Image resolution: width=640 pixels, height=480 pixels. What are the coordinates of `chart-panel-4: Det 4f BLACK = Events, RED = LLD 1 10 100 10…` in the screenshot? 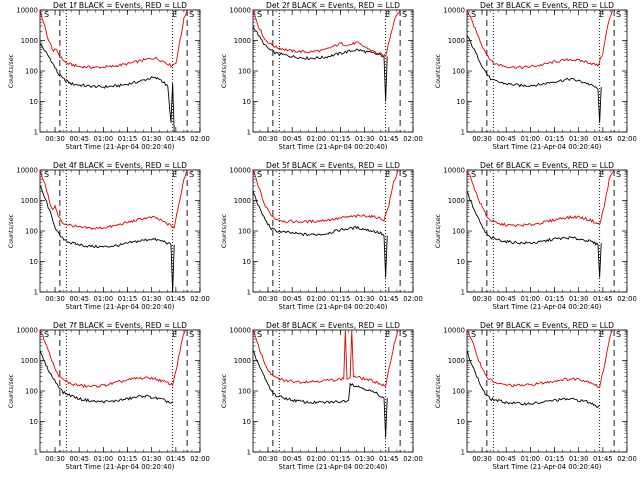 It's located at (109, 236).